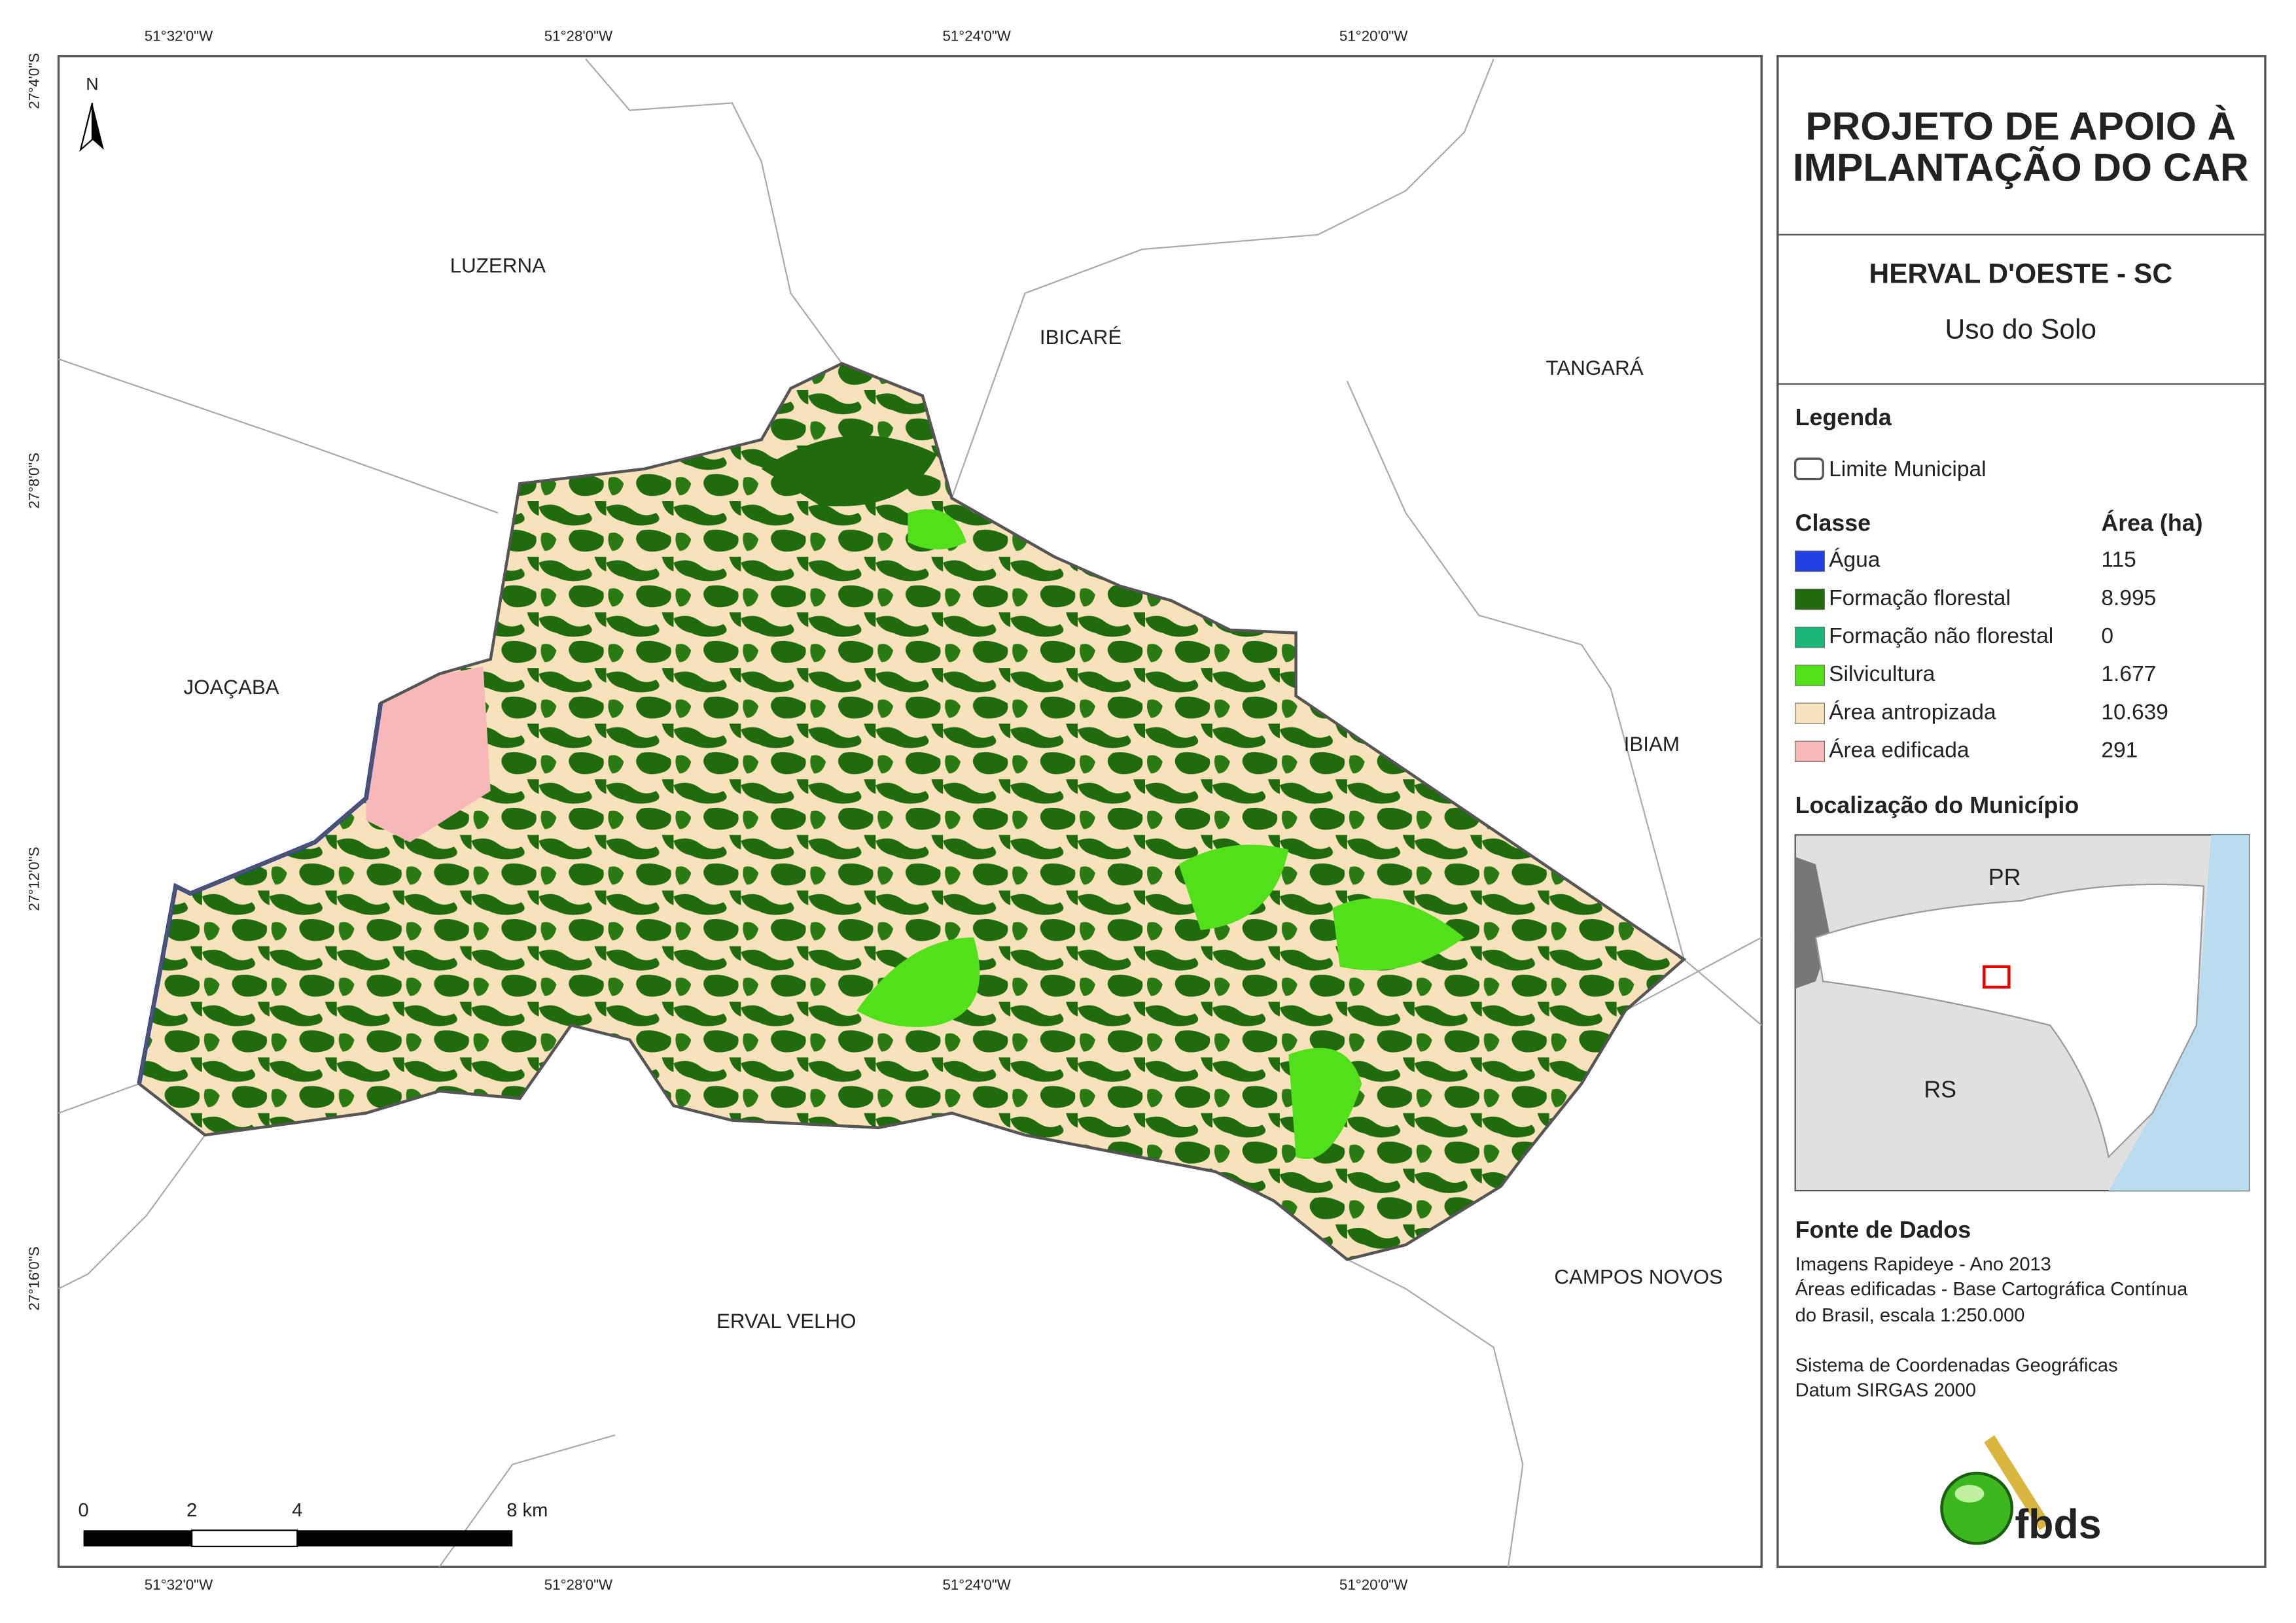 The width and height of the screenshot is (2296, 1623). What do you see at coordinates (1081, 337) in the screenshot?
I see `place-name: IBICARÉ` at bounding box center [1081, 337].